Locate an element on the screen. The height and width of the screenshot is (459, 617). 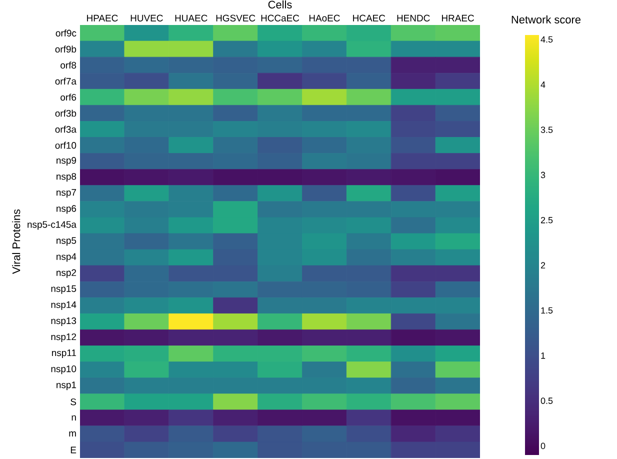
x-axis-title: Cells is located at coordinates (280, 4).